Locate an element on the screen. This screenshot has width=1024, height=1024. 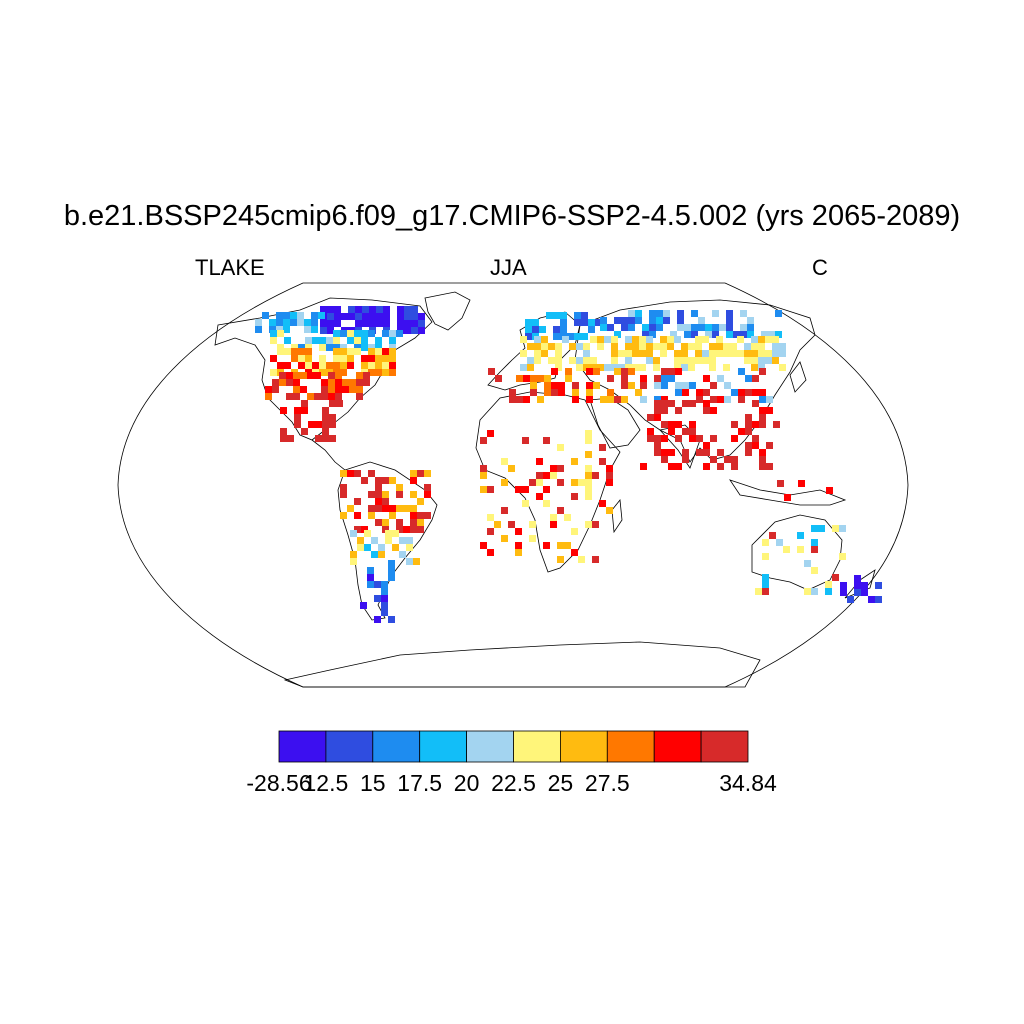
coast-madagascar is located at coordinates (617, 516).